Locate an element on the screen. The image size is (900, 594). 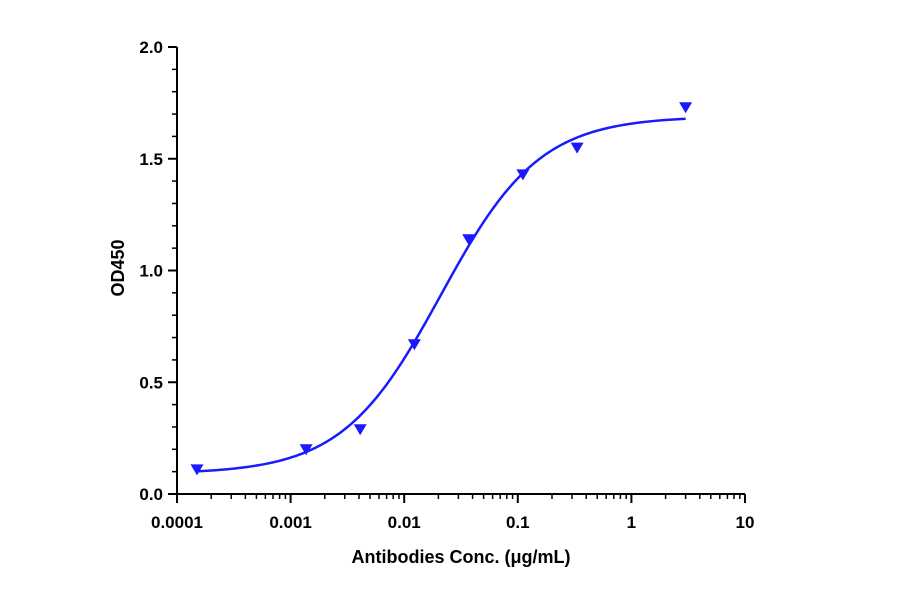
x-tick-label: 0.001 is located at coordinates (290, 522).